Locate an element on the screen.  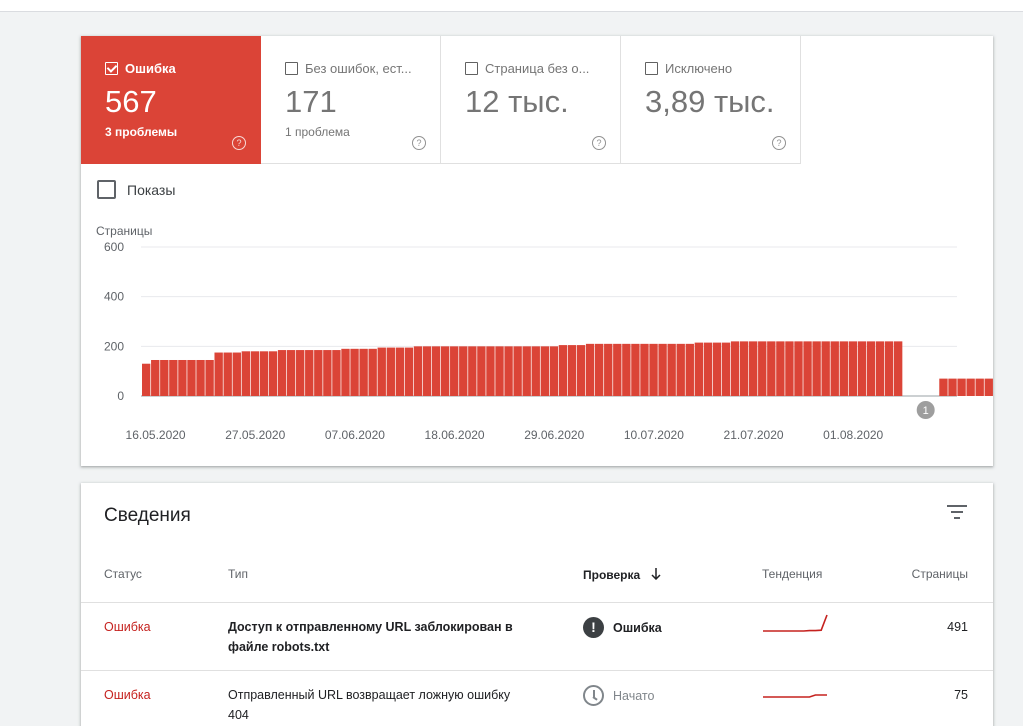
tile-excluded: Исключено 3,89 тыс. ? is located at coordinates (711, 100).